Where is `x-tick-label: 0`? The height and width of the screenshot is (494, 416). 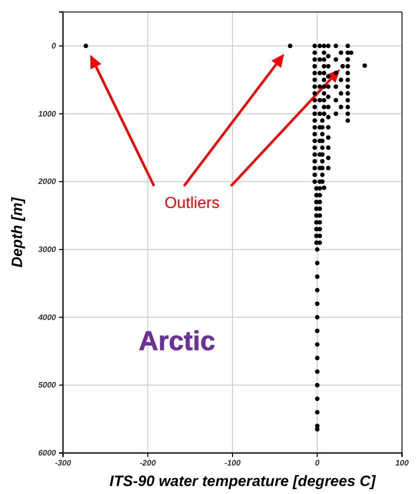 x-tick-label: 0 is located at coordinates (317, 463).